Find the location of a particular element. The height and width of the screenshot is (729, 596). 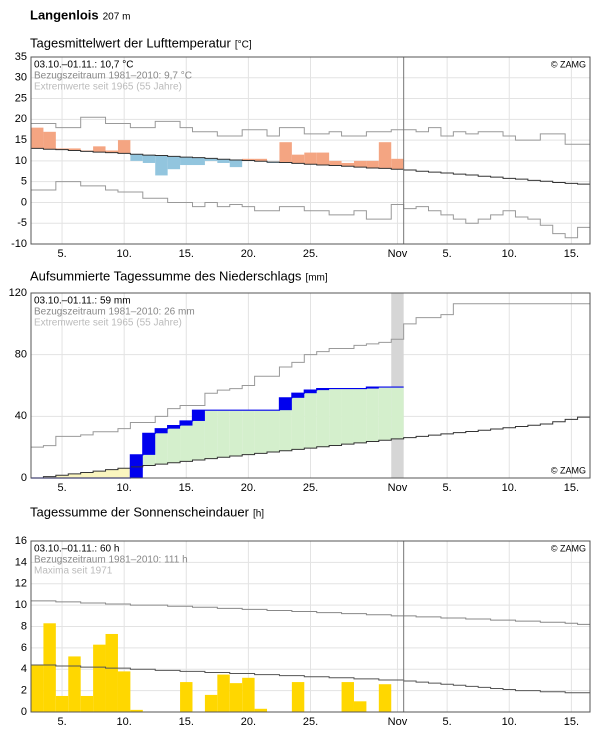

y-tick-label: 0 is located at coordinates (24, 478).